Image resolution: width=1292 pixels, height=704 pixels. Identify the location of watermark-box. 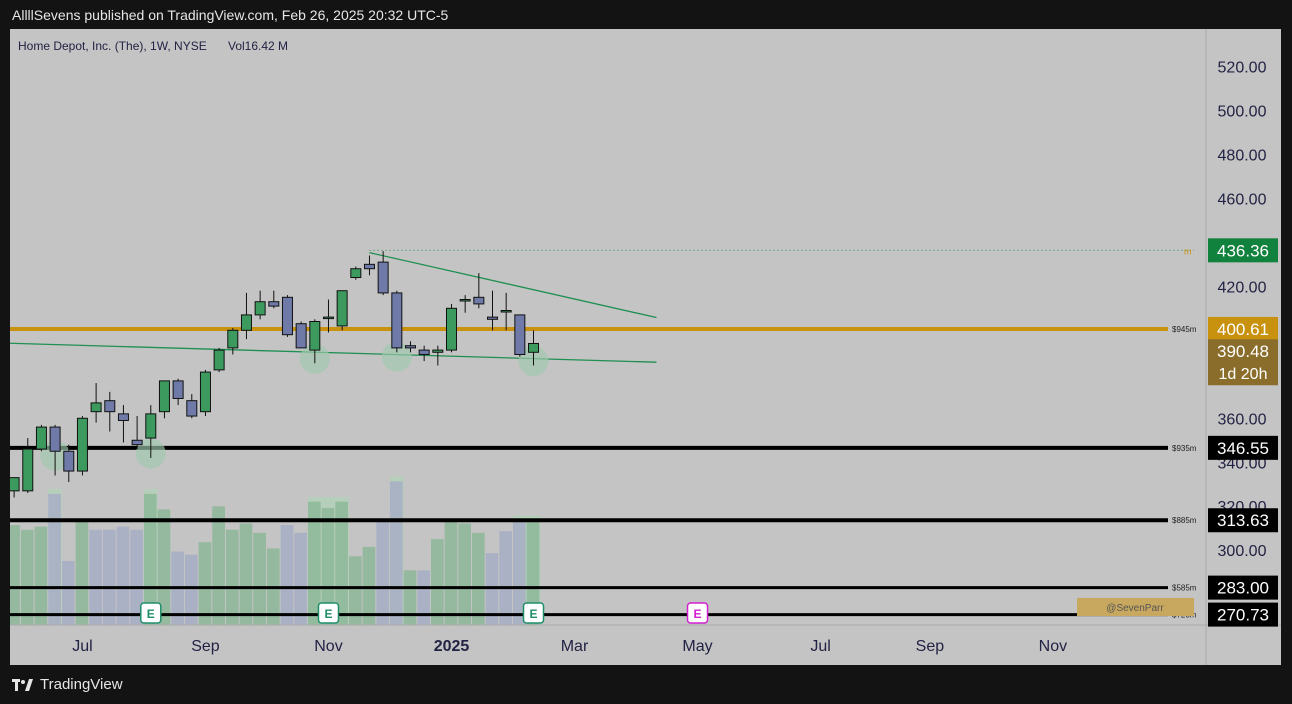
(1135, 607).